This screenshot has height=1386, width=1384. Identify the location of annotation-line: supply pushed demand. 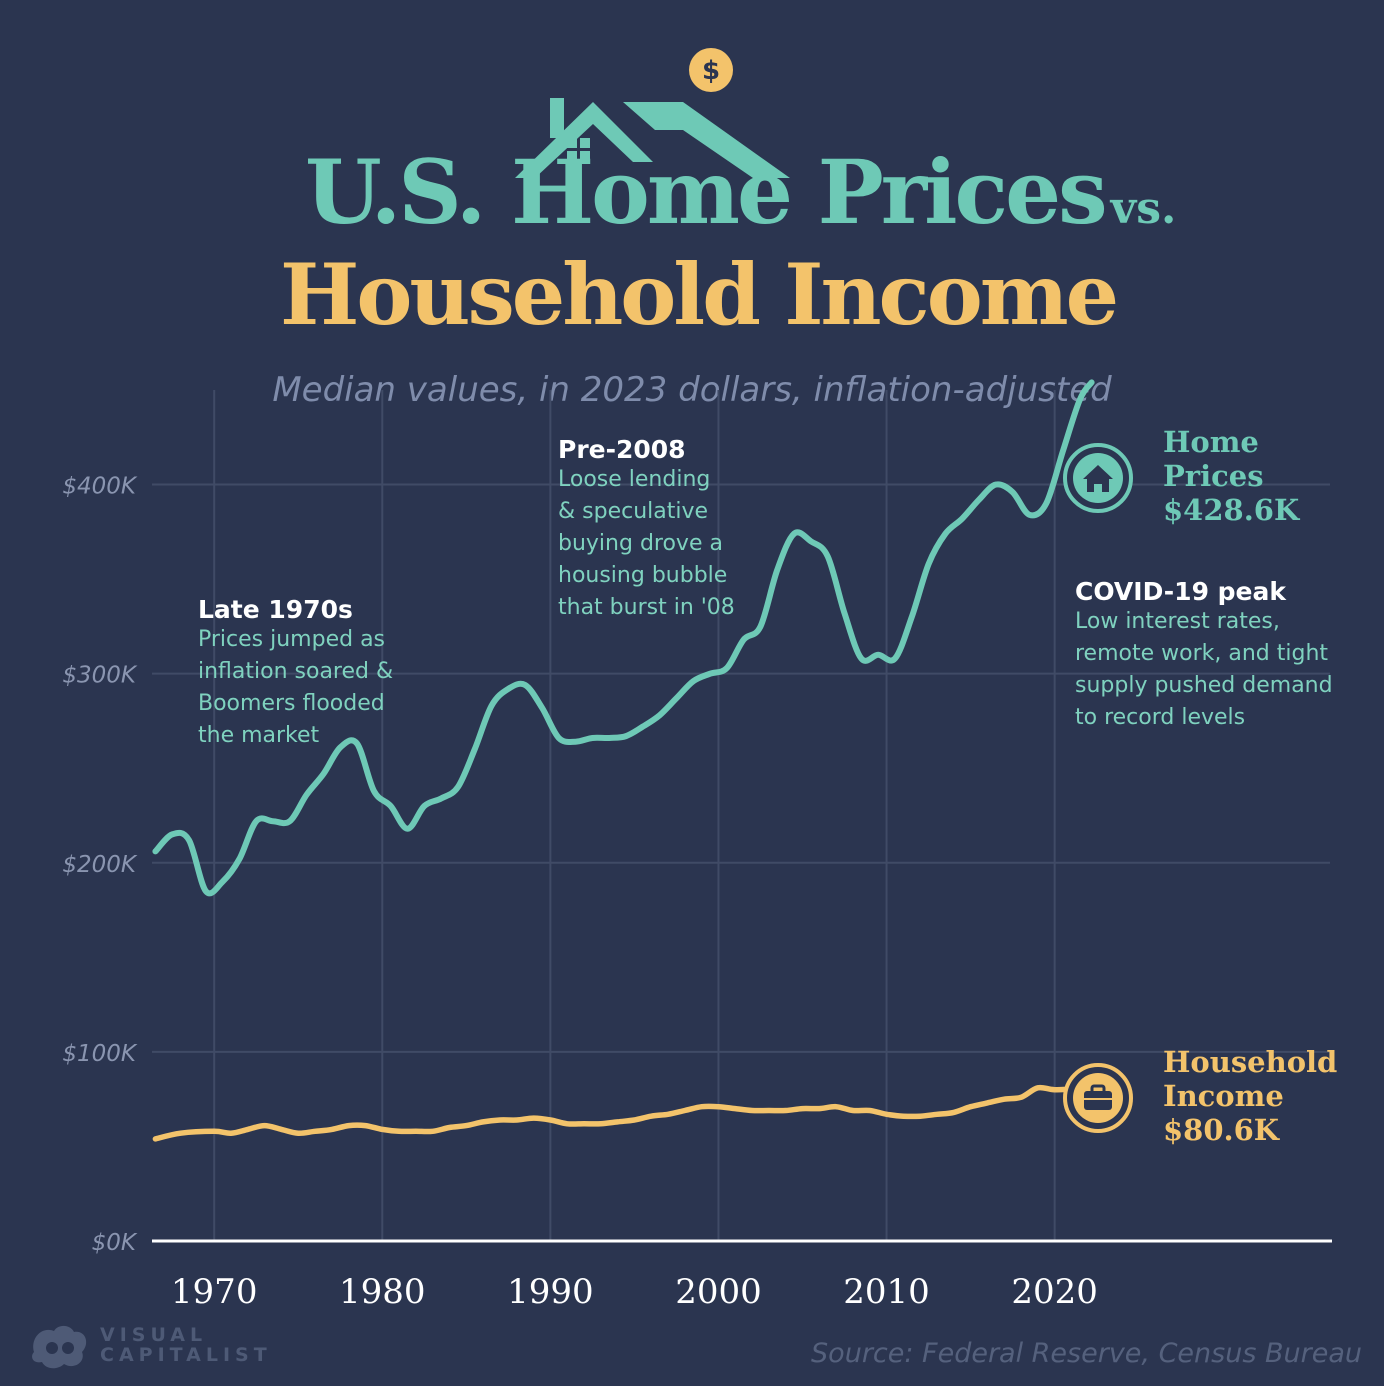
(1204, 685).